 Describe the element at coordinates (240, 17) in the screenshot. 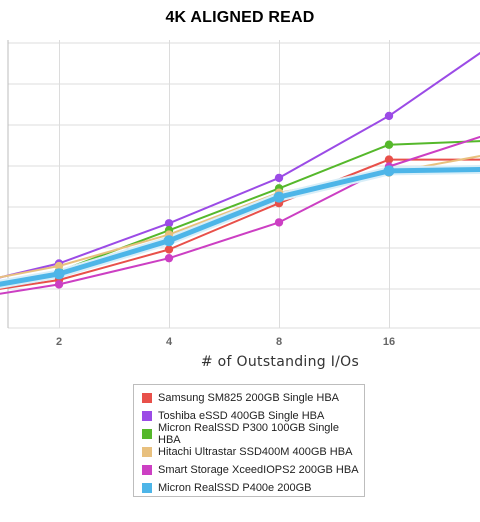

I see `chart-title: 4K ALIGNED READ` at that location.